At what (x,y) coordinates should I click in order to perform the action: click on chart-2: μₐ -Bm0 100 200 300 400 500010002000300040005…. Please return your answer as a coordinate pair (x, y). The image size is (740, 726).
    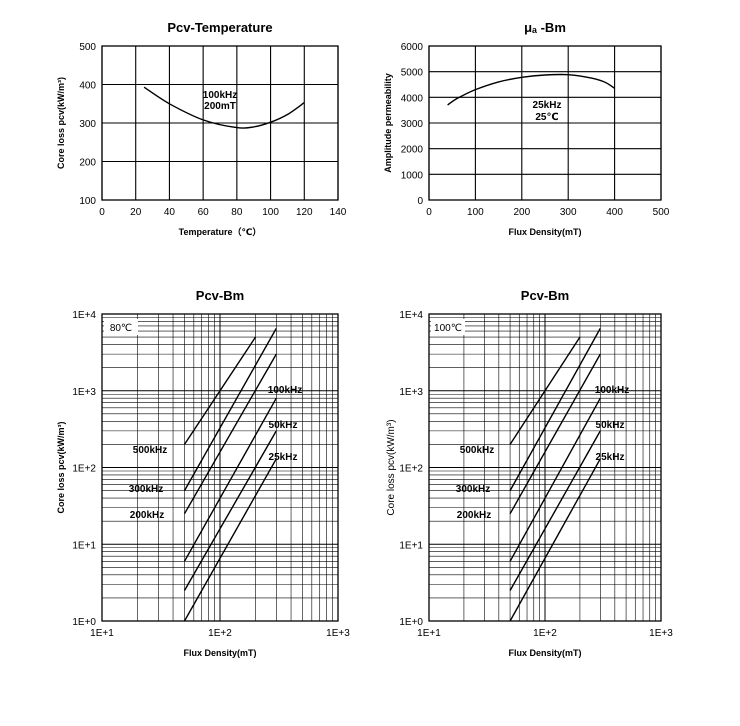
    Looking at the image, I should click on (526, 128).